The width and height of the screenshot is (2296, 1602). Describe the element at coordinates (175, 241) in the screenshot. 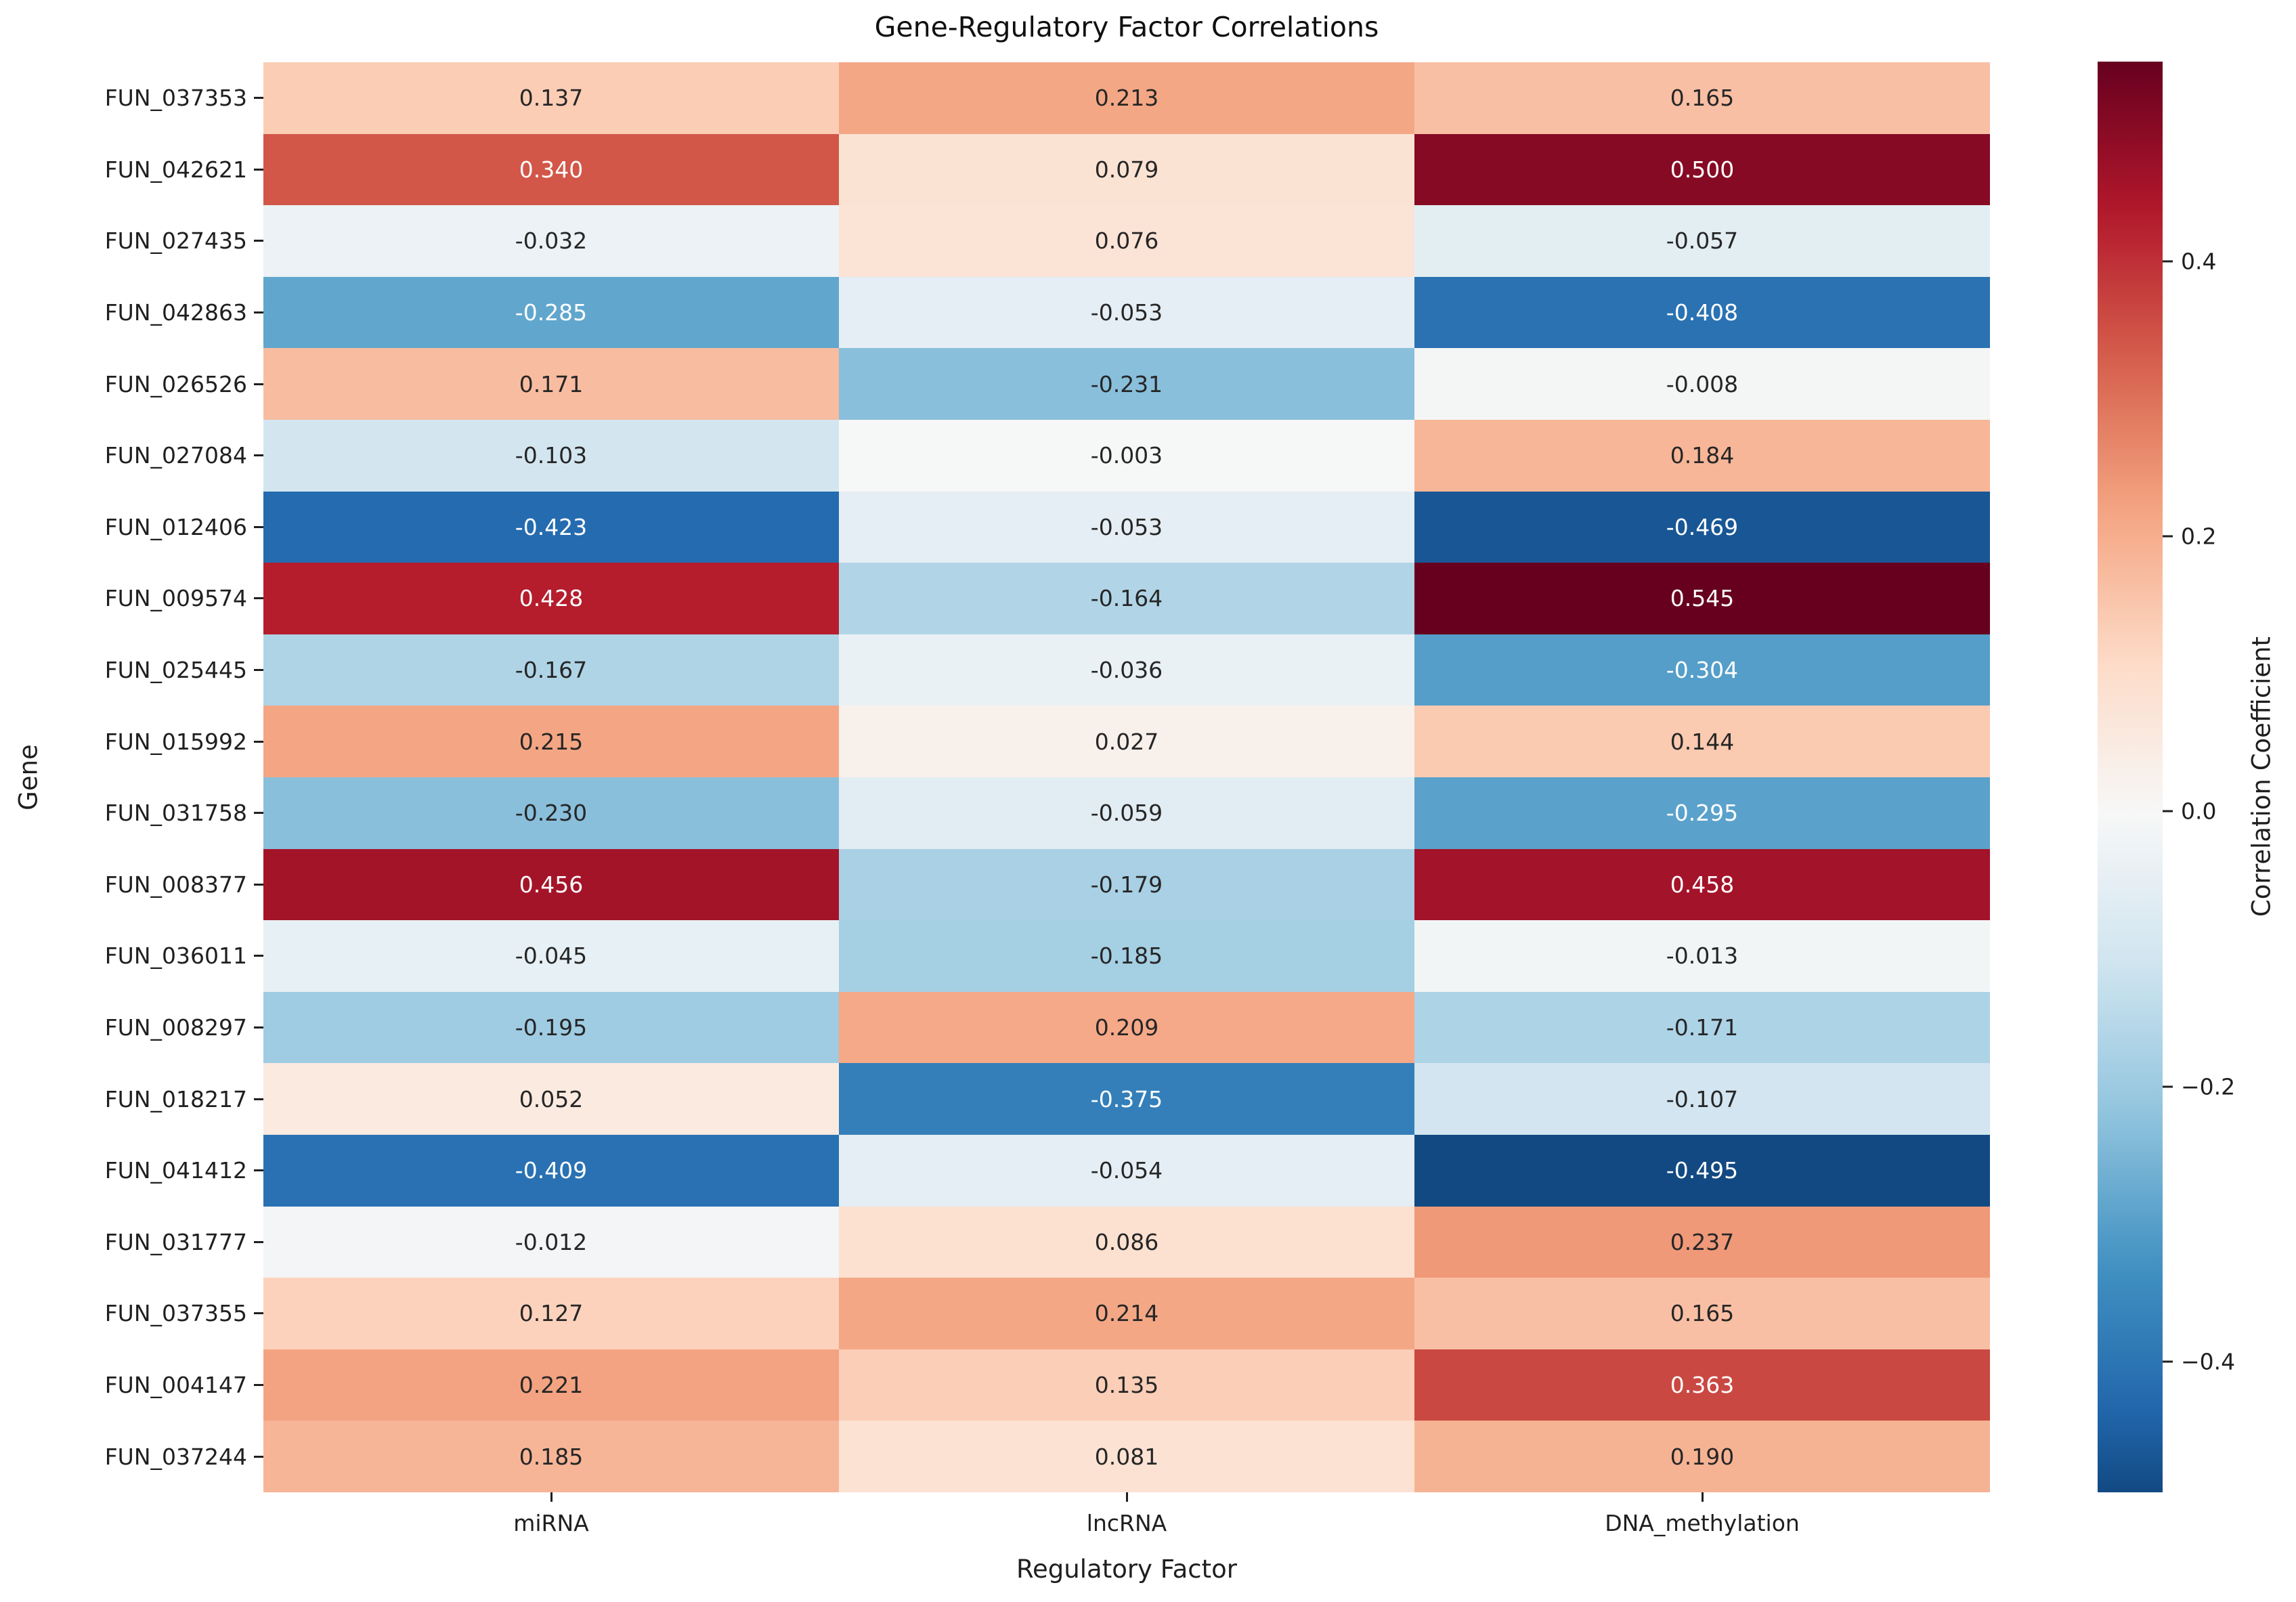

I see `gene-name: FUN_027435` at that location.